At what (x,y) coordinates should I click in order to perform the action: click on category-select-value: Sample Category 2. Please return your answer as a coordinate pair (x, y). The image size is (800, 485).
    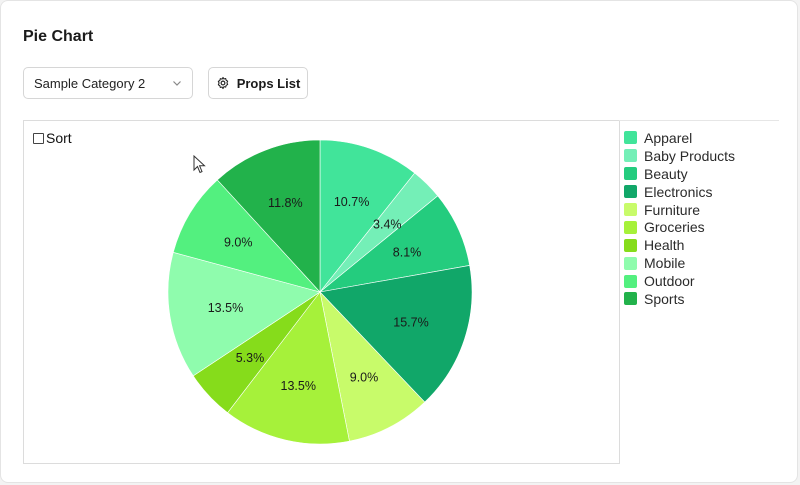
    Looking at the image, I should click on (90, 83).